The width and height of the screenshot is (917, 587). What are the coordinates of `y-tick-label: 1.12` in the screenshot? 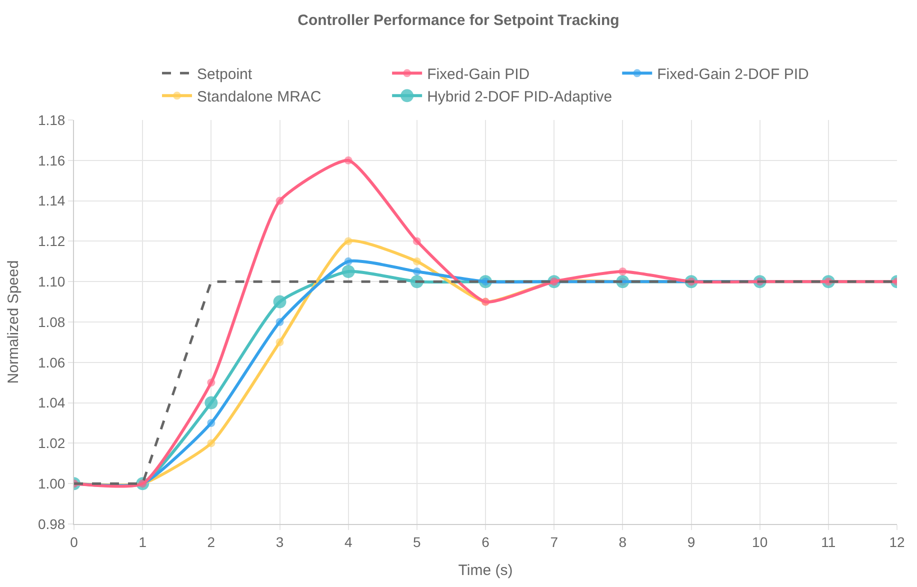 It's located at (52, 241).